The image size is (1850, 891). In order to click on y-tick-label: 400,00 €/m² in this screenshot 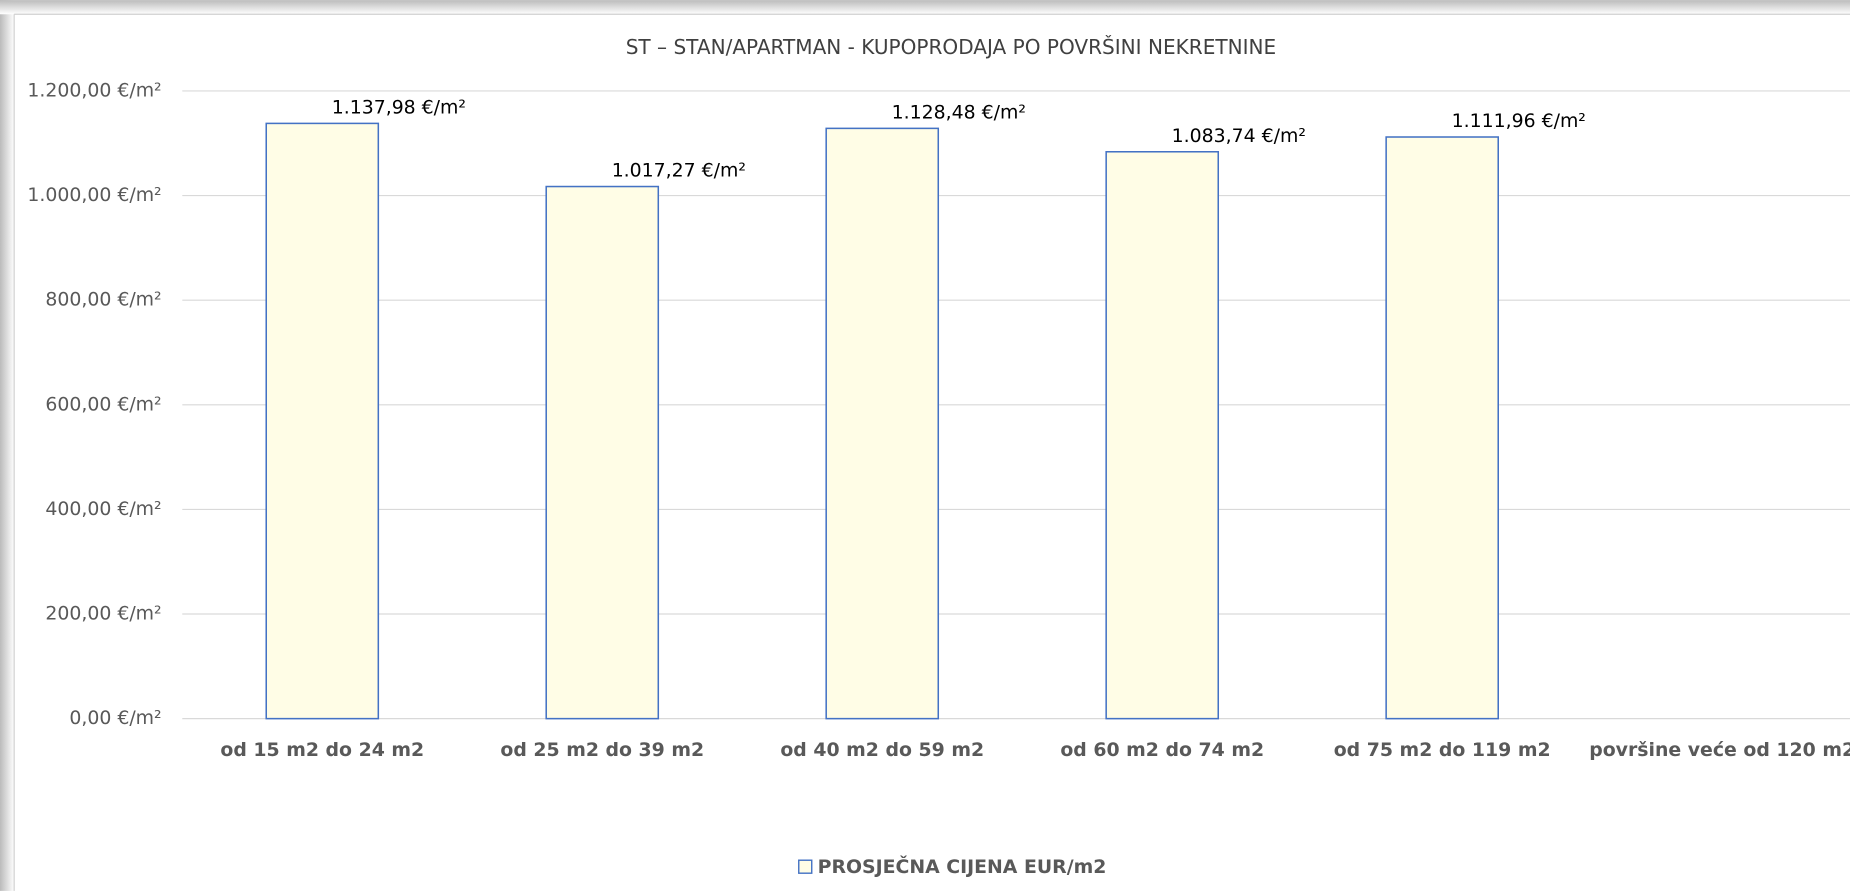, I will do `click(103, 509)`.